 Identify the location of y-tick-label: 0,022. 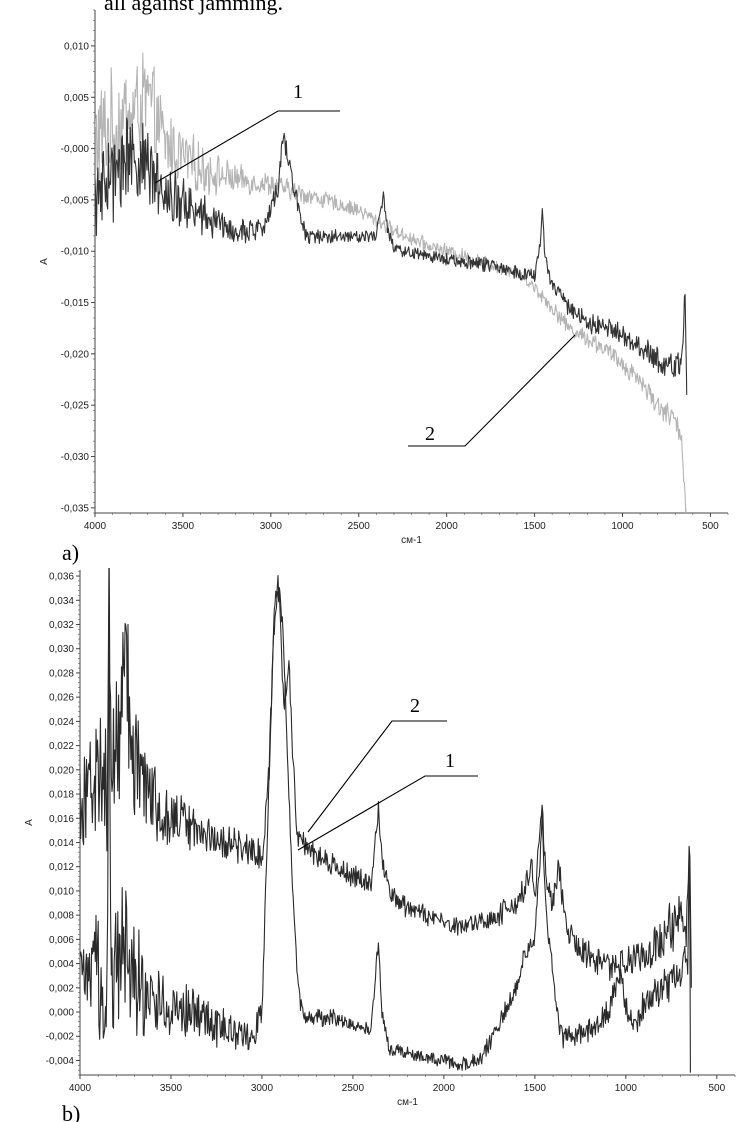
(61, 746).